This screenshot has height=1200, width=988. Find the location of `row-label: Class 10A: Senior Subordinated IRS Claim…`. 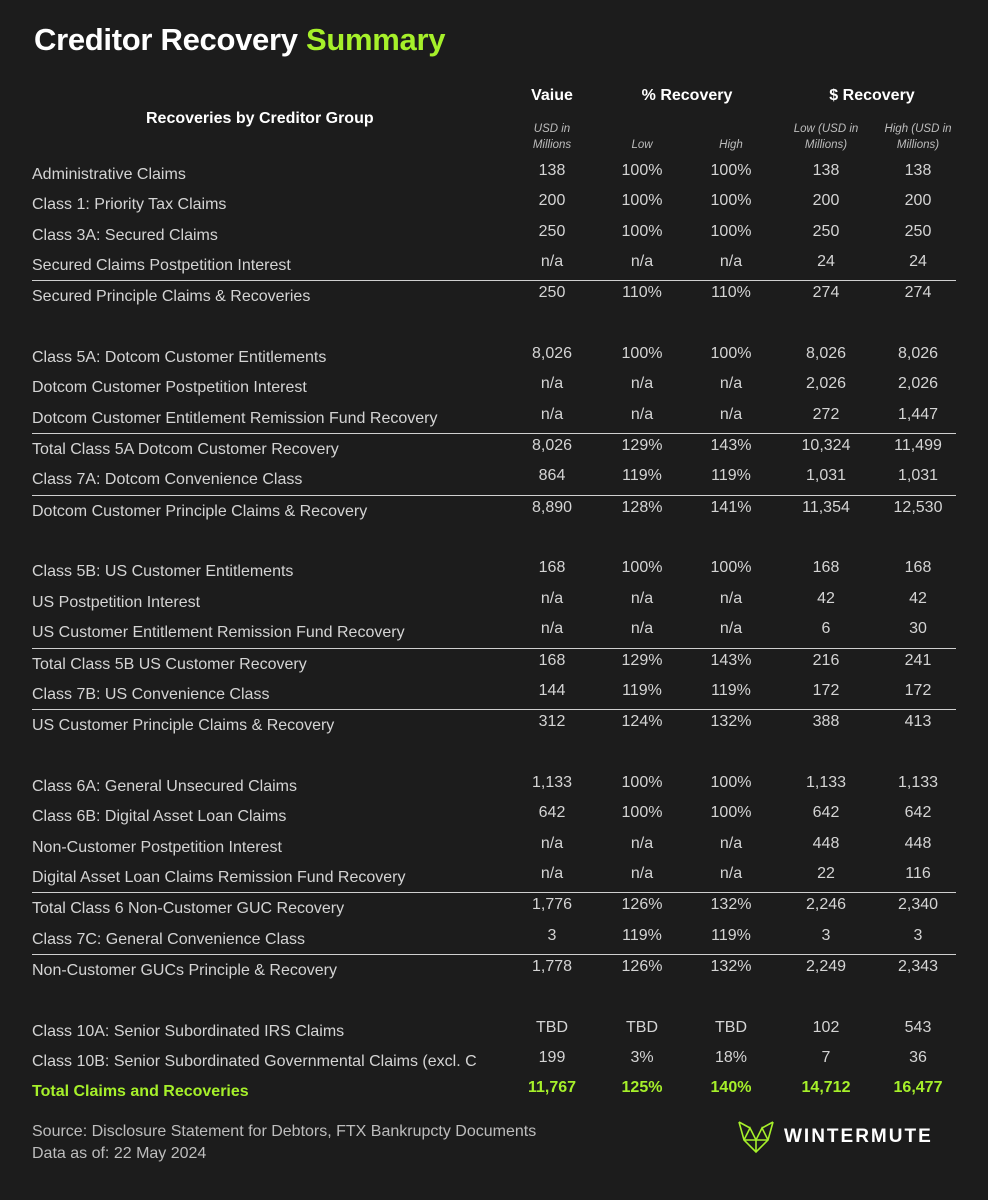

row-label: Class 10A: Senior Subordinated IRS Claim… is located at coordinates (188, 1031).